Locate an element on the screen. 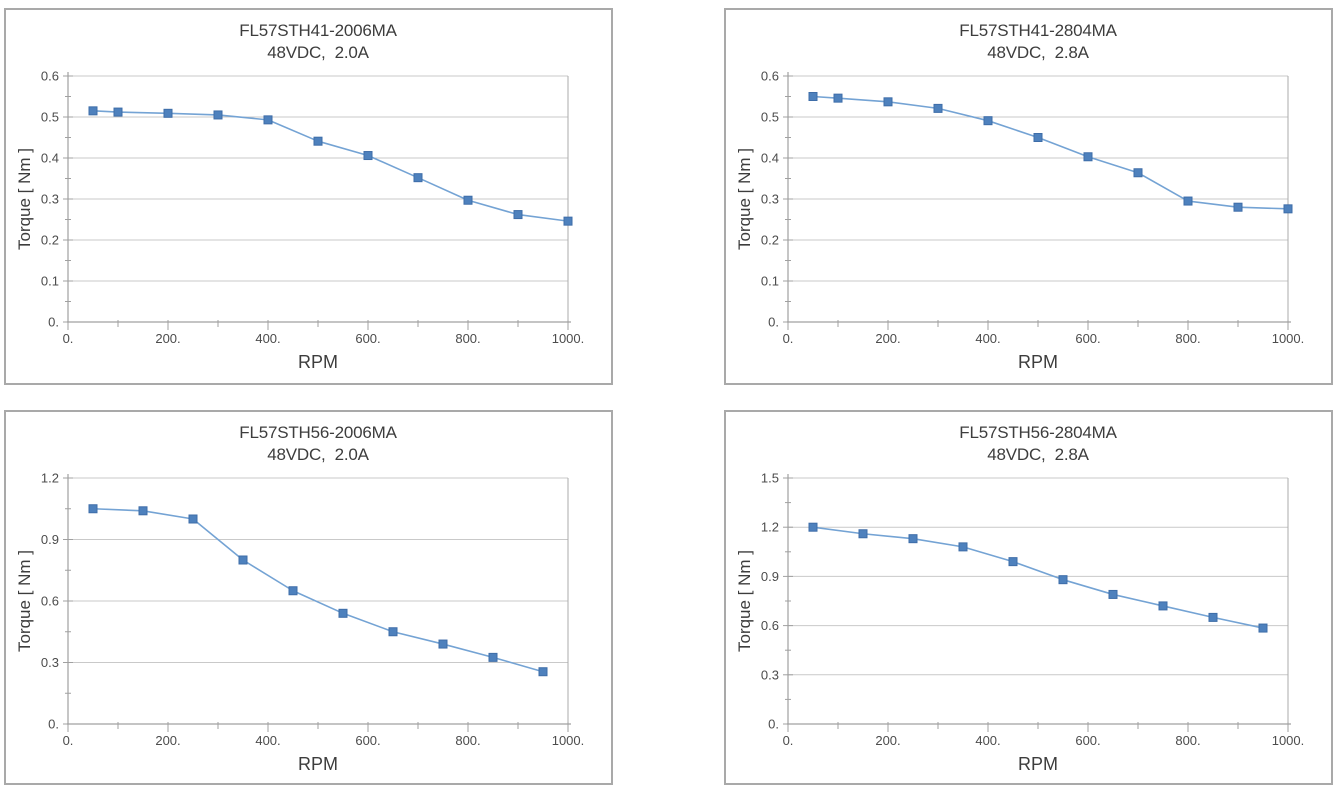  chart-title-model: FL57STH41-2006MA is located at coordinates (318, 30).